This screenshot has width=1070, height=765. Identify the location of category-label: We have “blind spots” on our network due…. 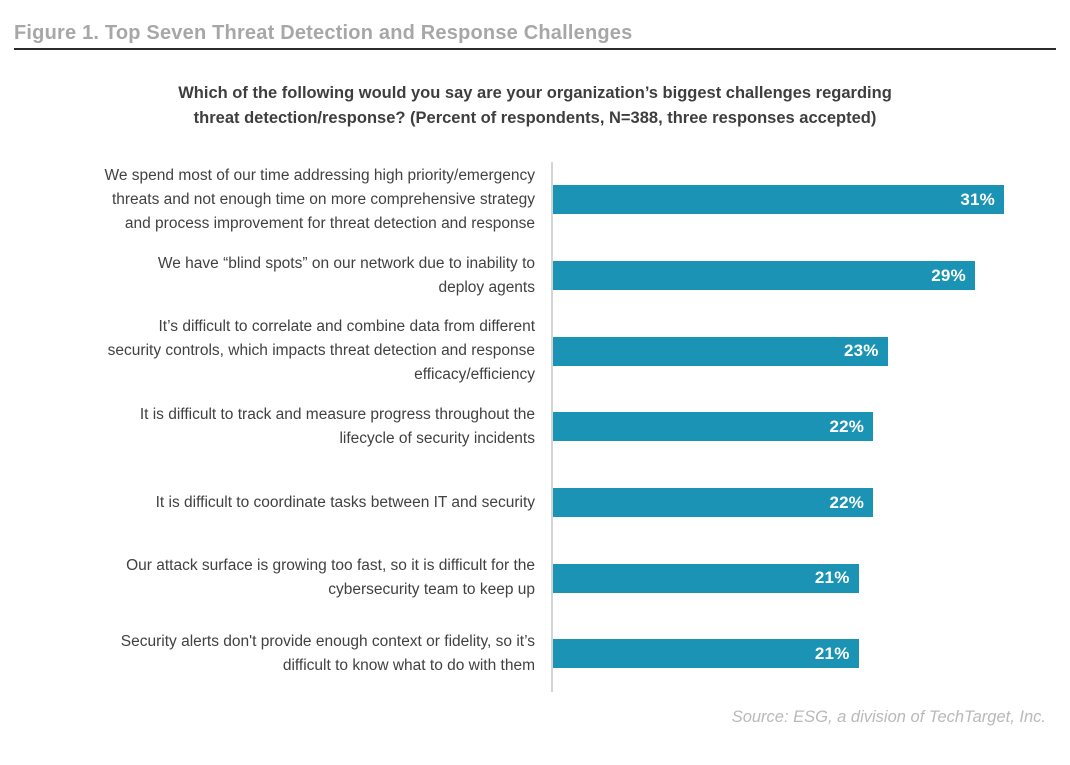
(346, 275).